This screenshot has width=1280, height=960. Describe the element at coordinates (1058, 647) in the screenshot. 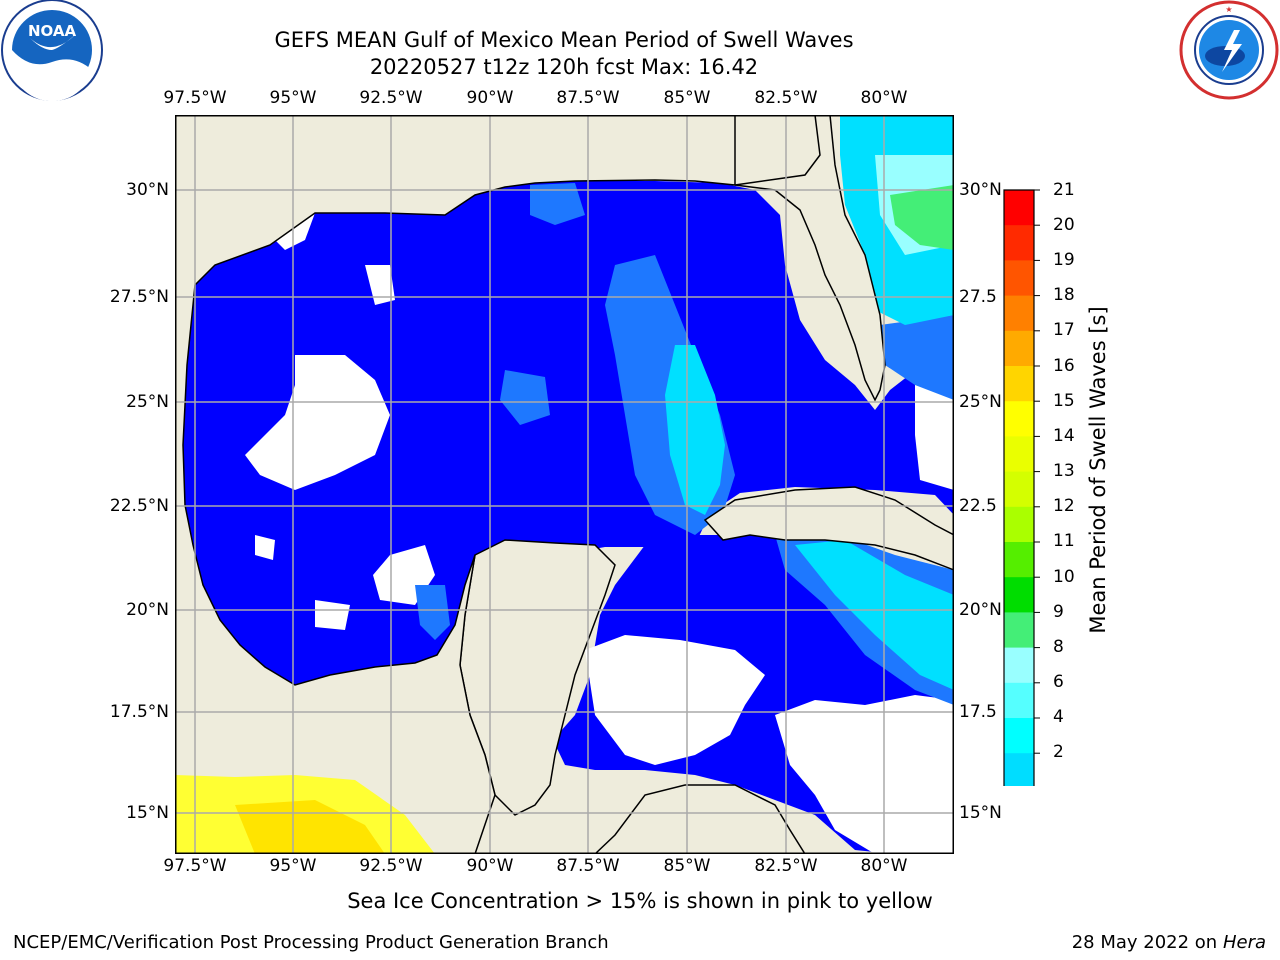

I see `colorbar-tick: 8` at that location.